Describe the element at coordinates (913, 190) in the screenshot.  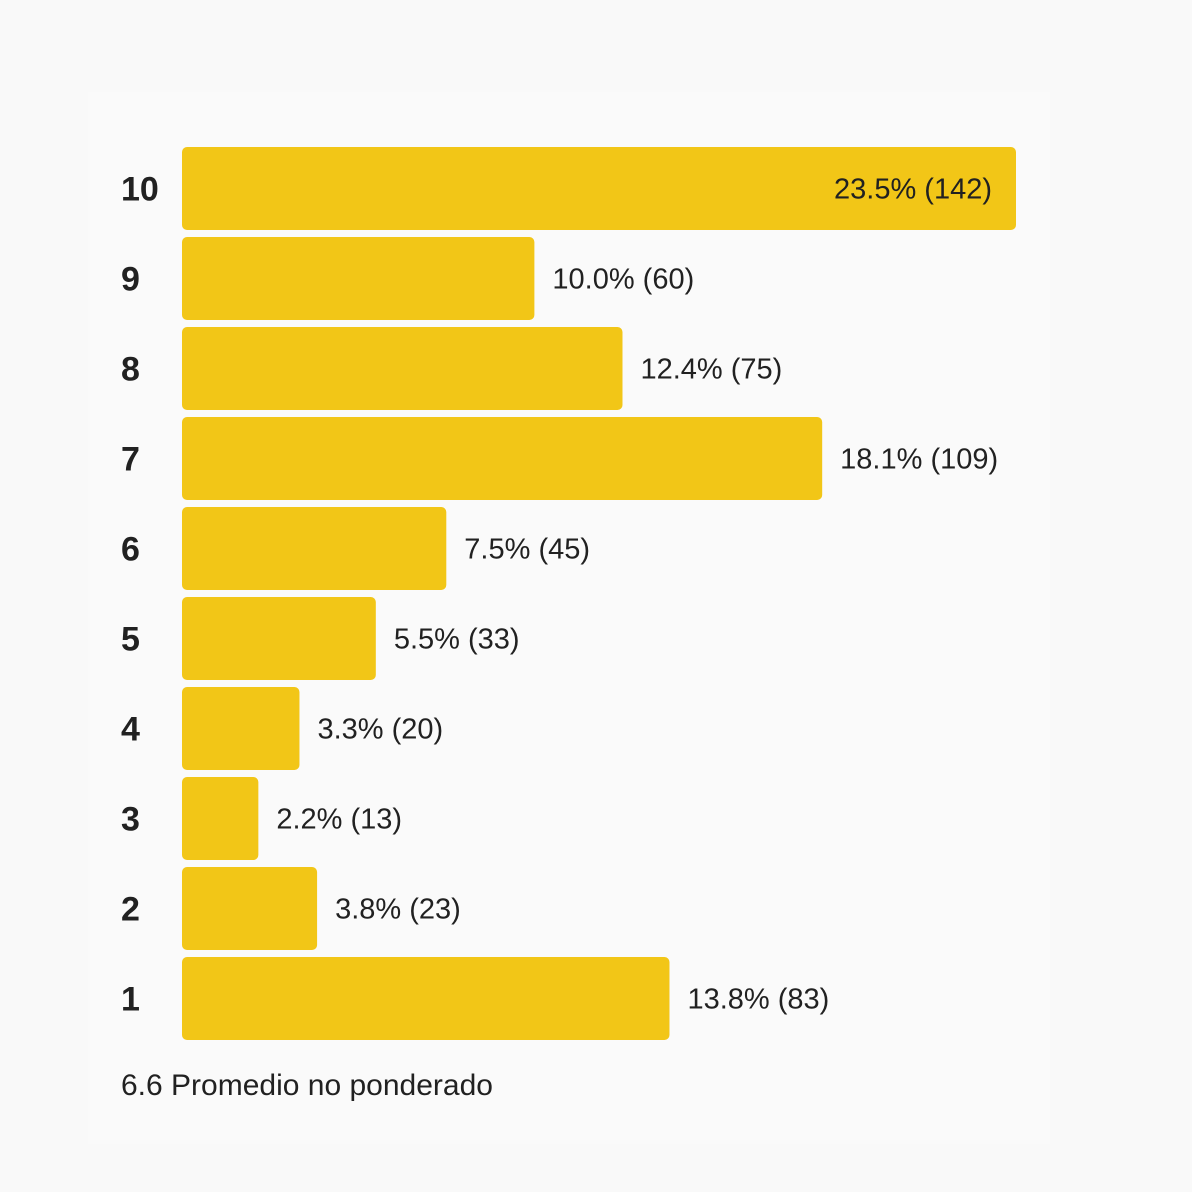
I see `value-label: 23.5% (142)` at that location.